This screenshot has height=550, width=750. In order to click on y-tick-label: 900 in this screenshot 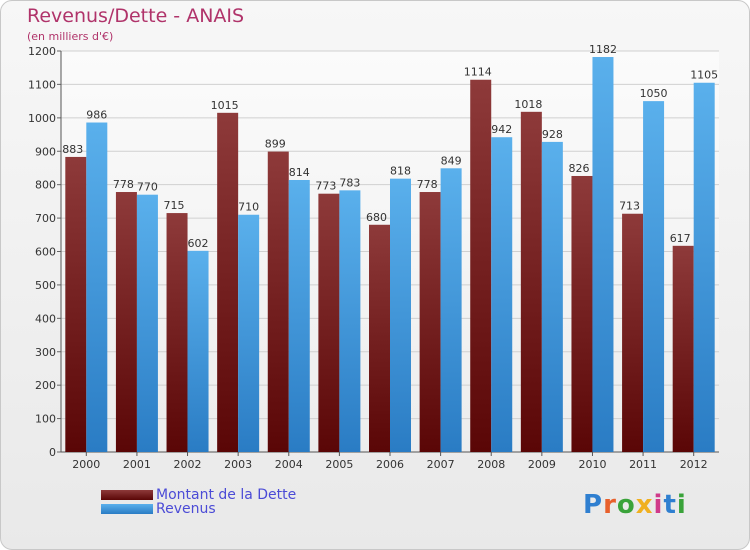, I will do `click(45, 151)`.